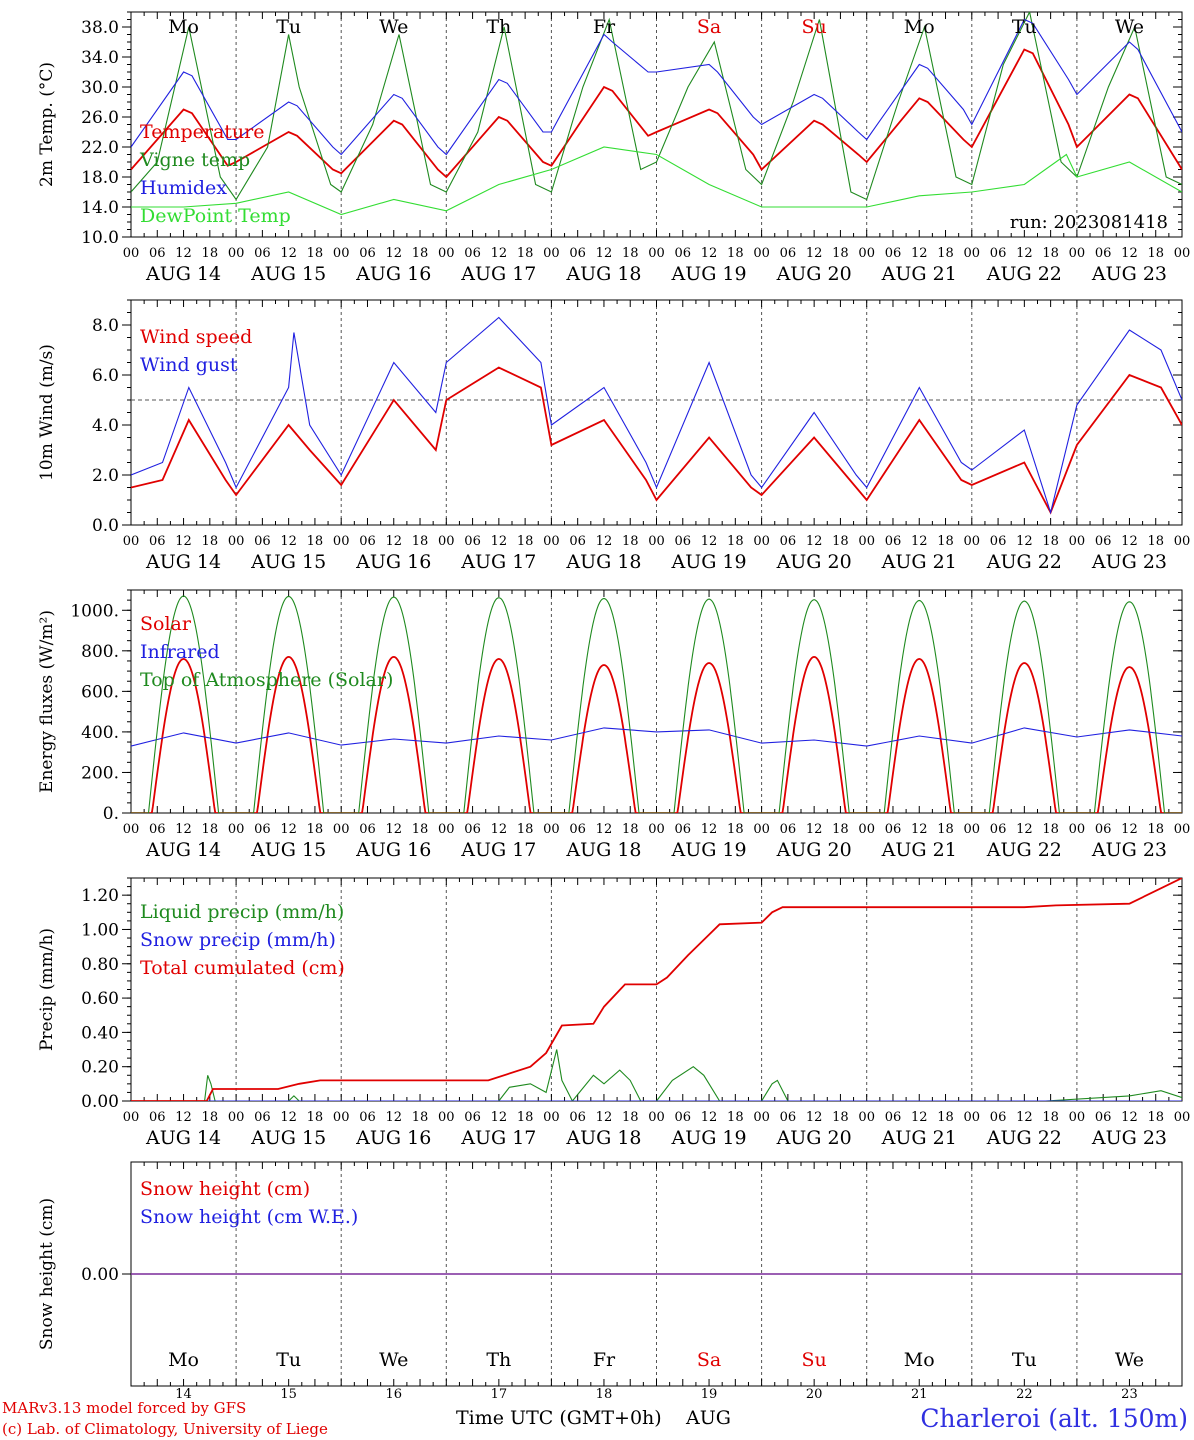 This screenshot has height=1440, width=1194. Describe the element at coordinates (94, 611) in the screenshot. I see `y-tick-label: 1000.` at that location.